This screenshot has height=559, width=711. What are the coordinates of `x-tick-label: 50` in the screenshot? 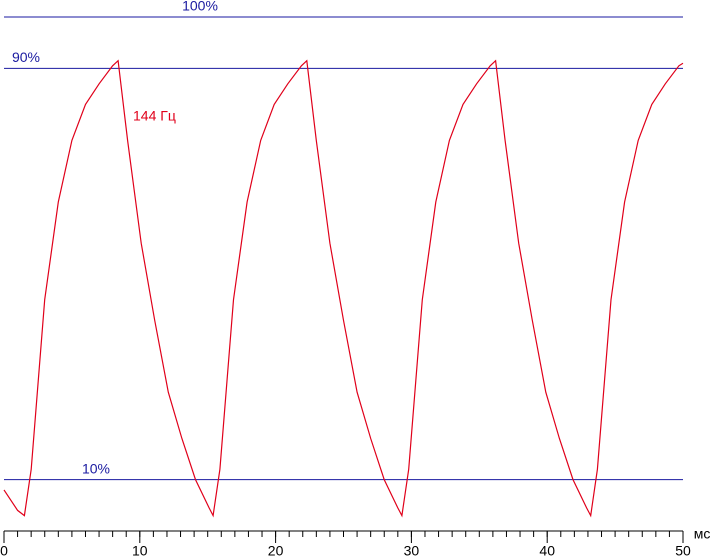 It's located at (683, 551).